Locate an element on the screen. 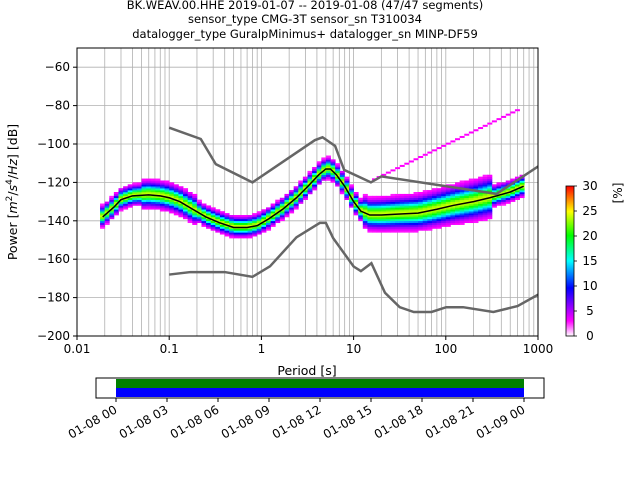  mode-line is located at coordinates (313, 198).